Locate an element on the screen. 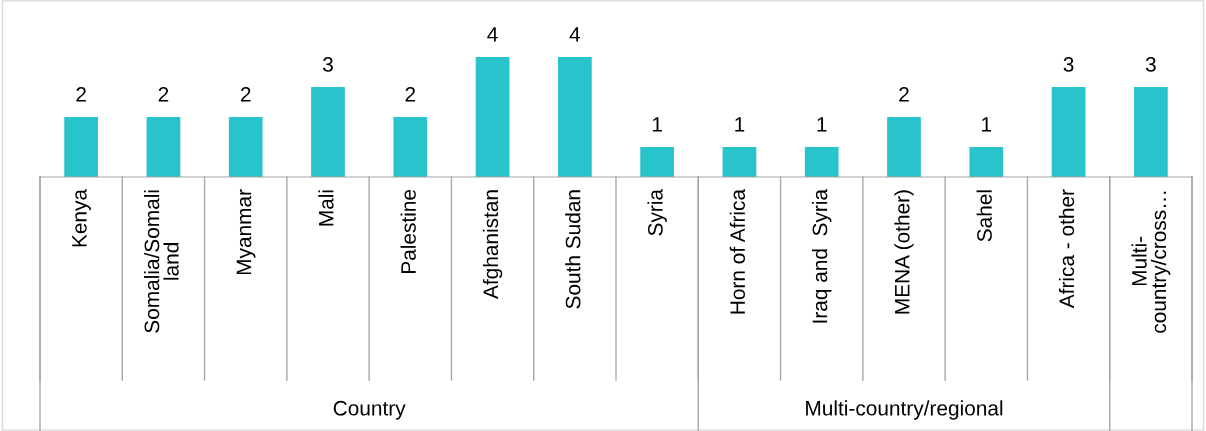 Image resolution: width=1206 pixels, height=431 pixels. x-tick-label: Kenya is located at coordinates (81, 218).